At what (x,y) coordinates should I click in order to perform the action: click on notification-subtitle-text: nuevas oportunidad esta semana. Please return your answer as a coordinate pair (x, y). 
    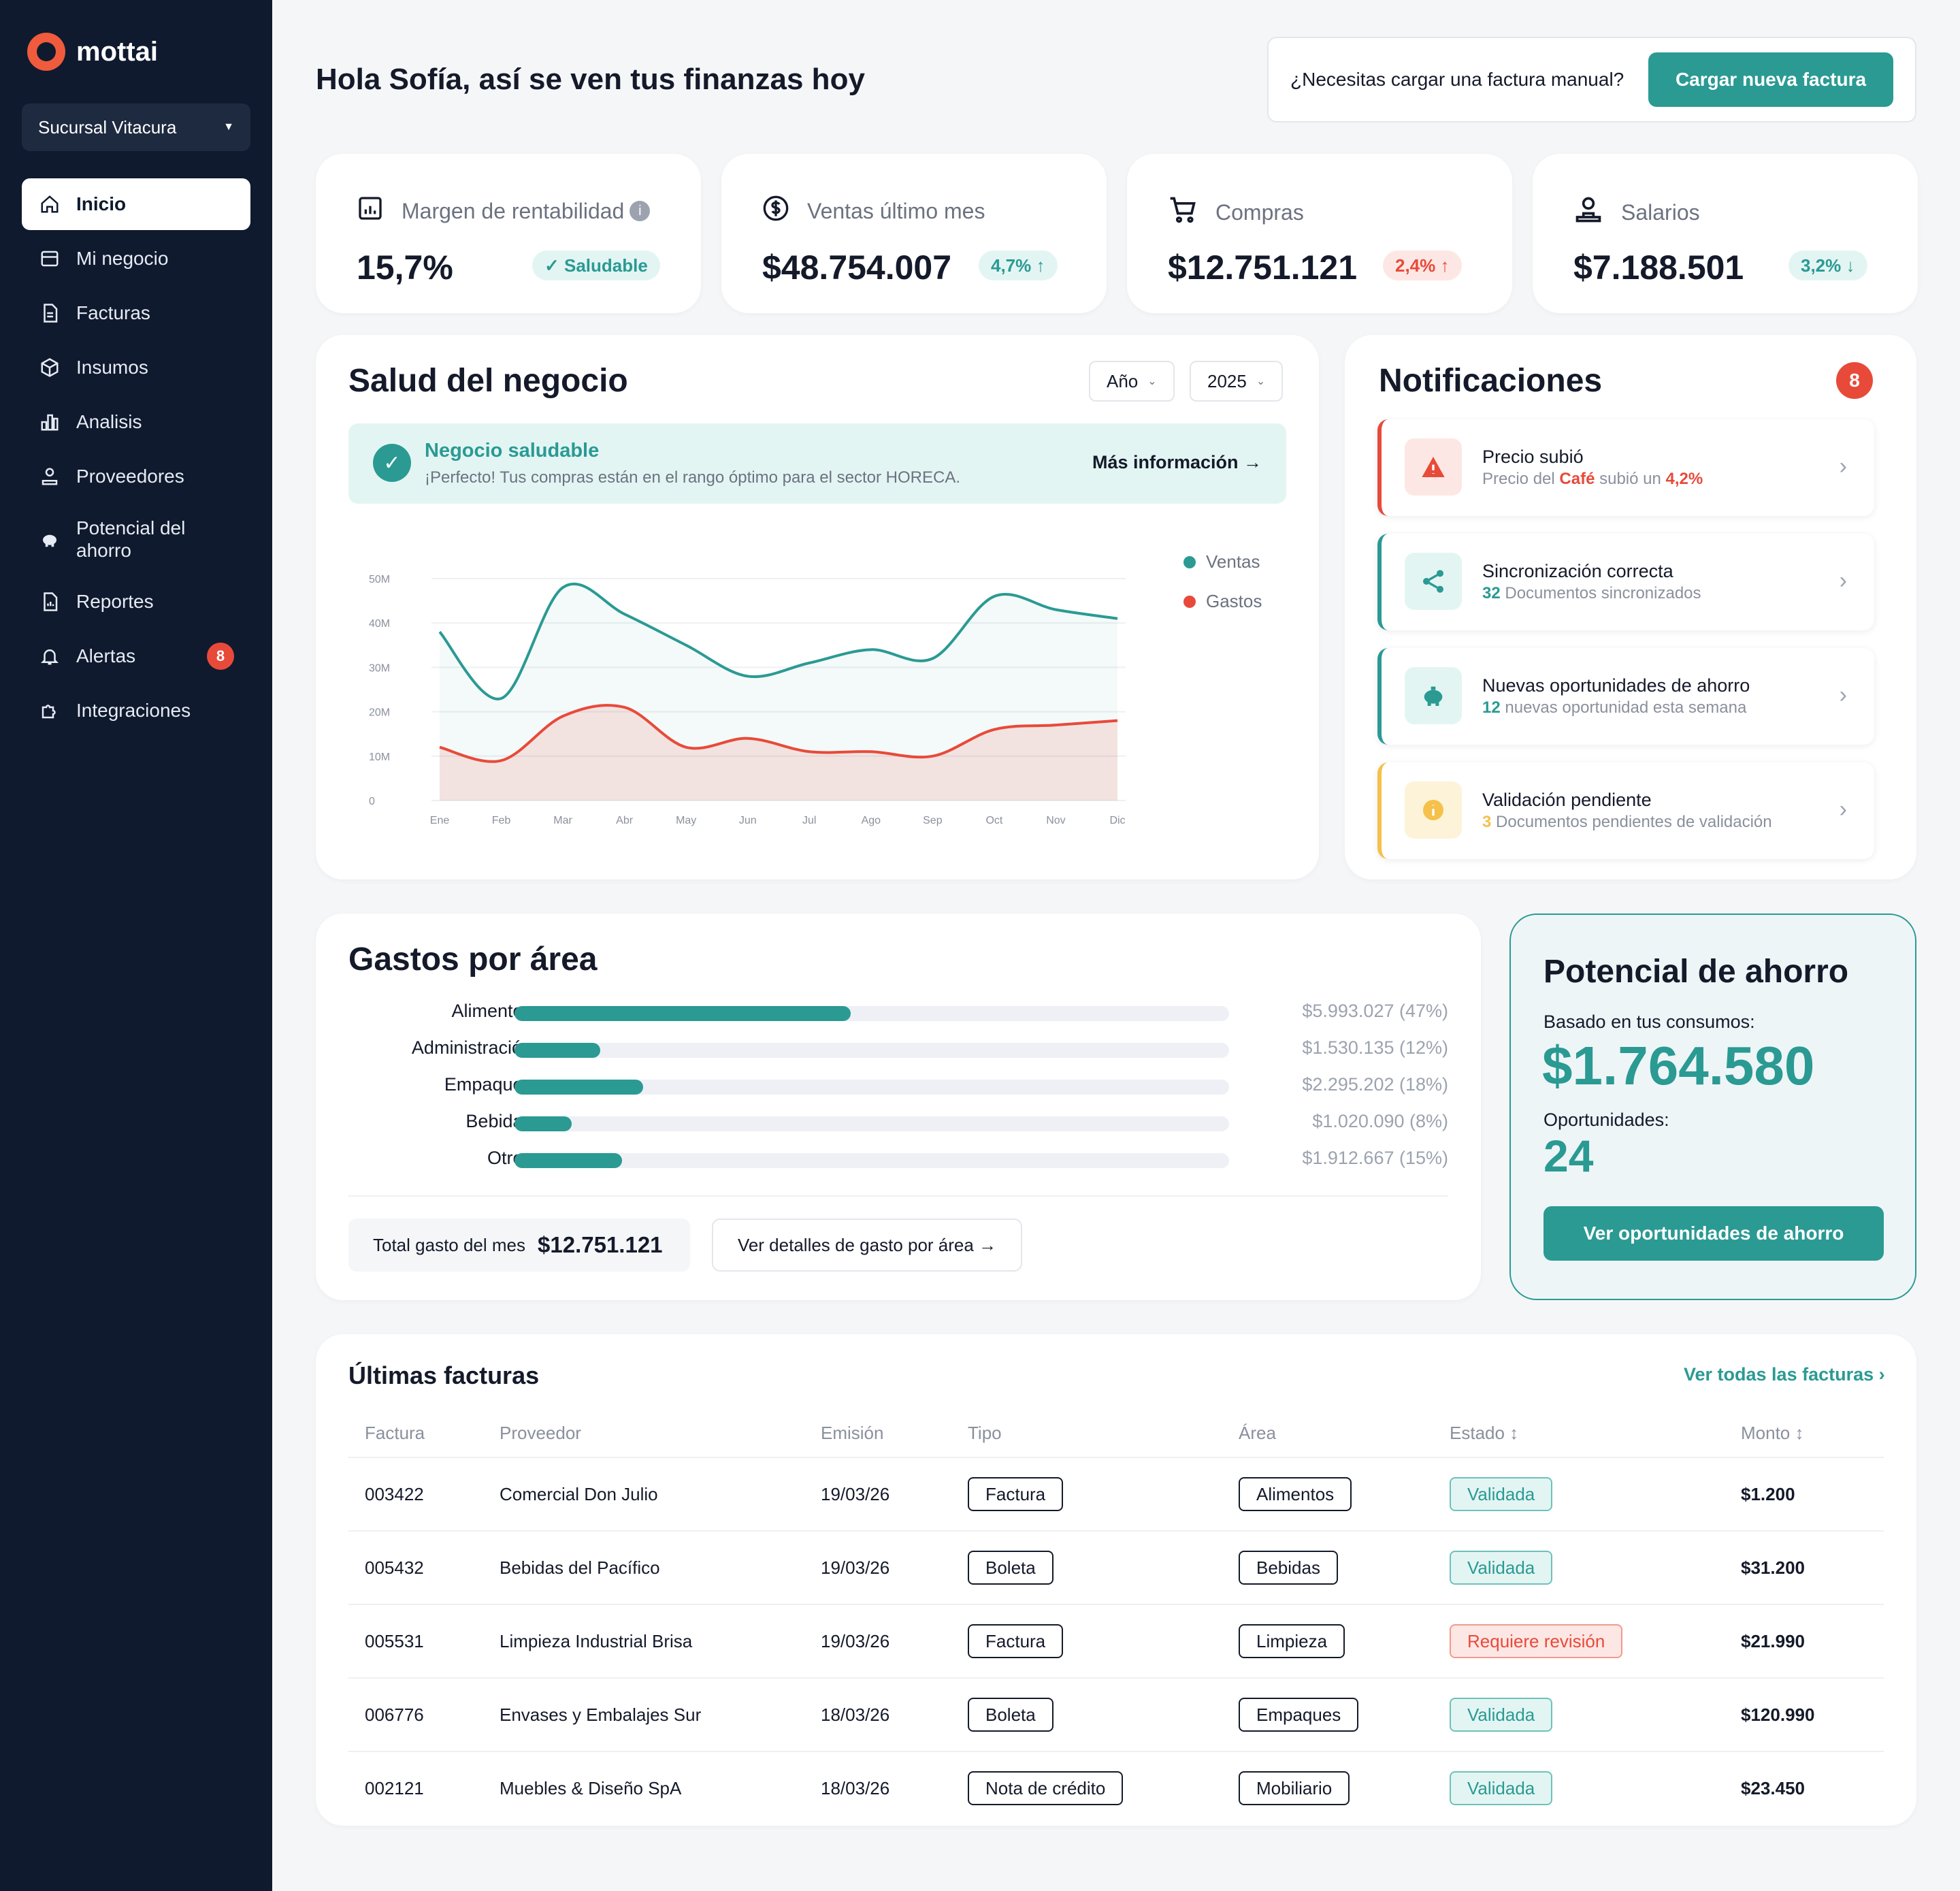
    Looking at the image, I should click on (1624, 707).